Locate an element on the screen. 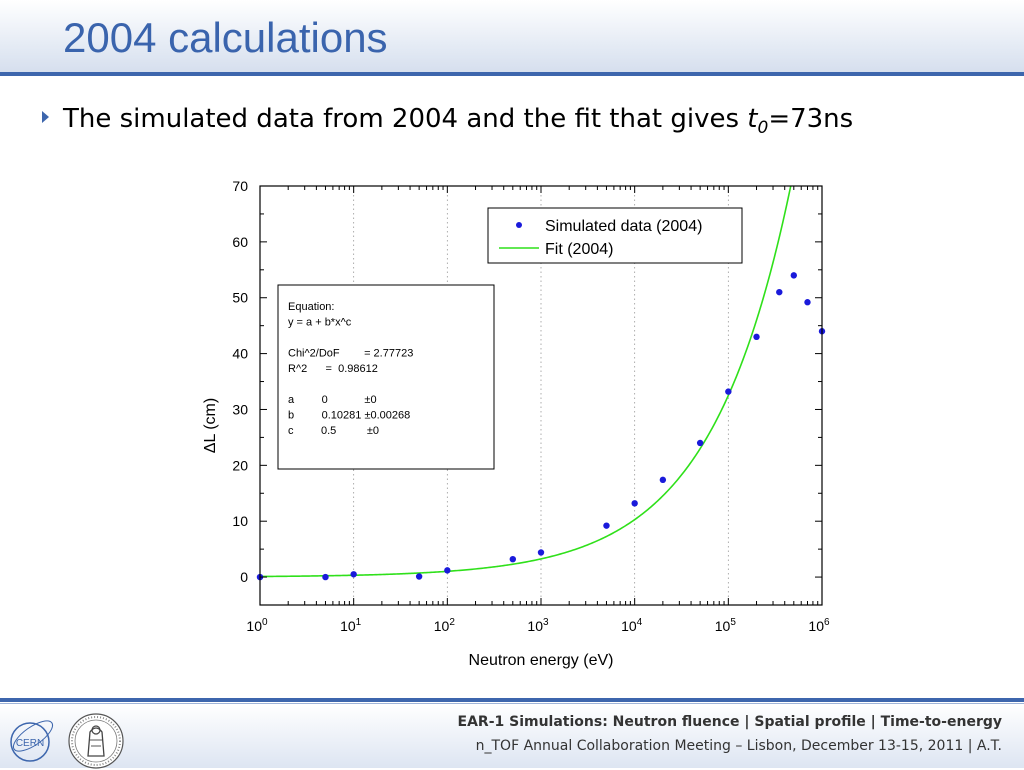 The image size is (1024, 770). y-tick-label: 10 is located at coordinates (240, 521).